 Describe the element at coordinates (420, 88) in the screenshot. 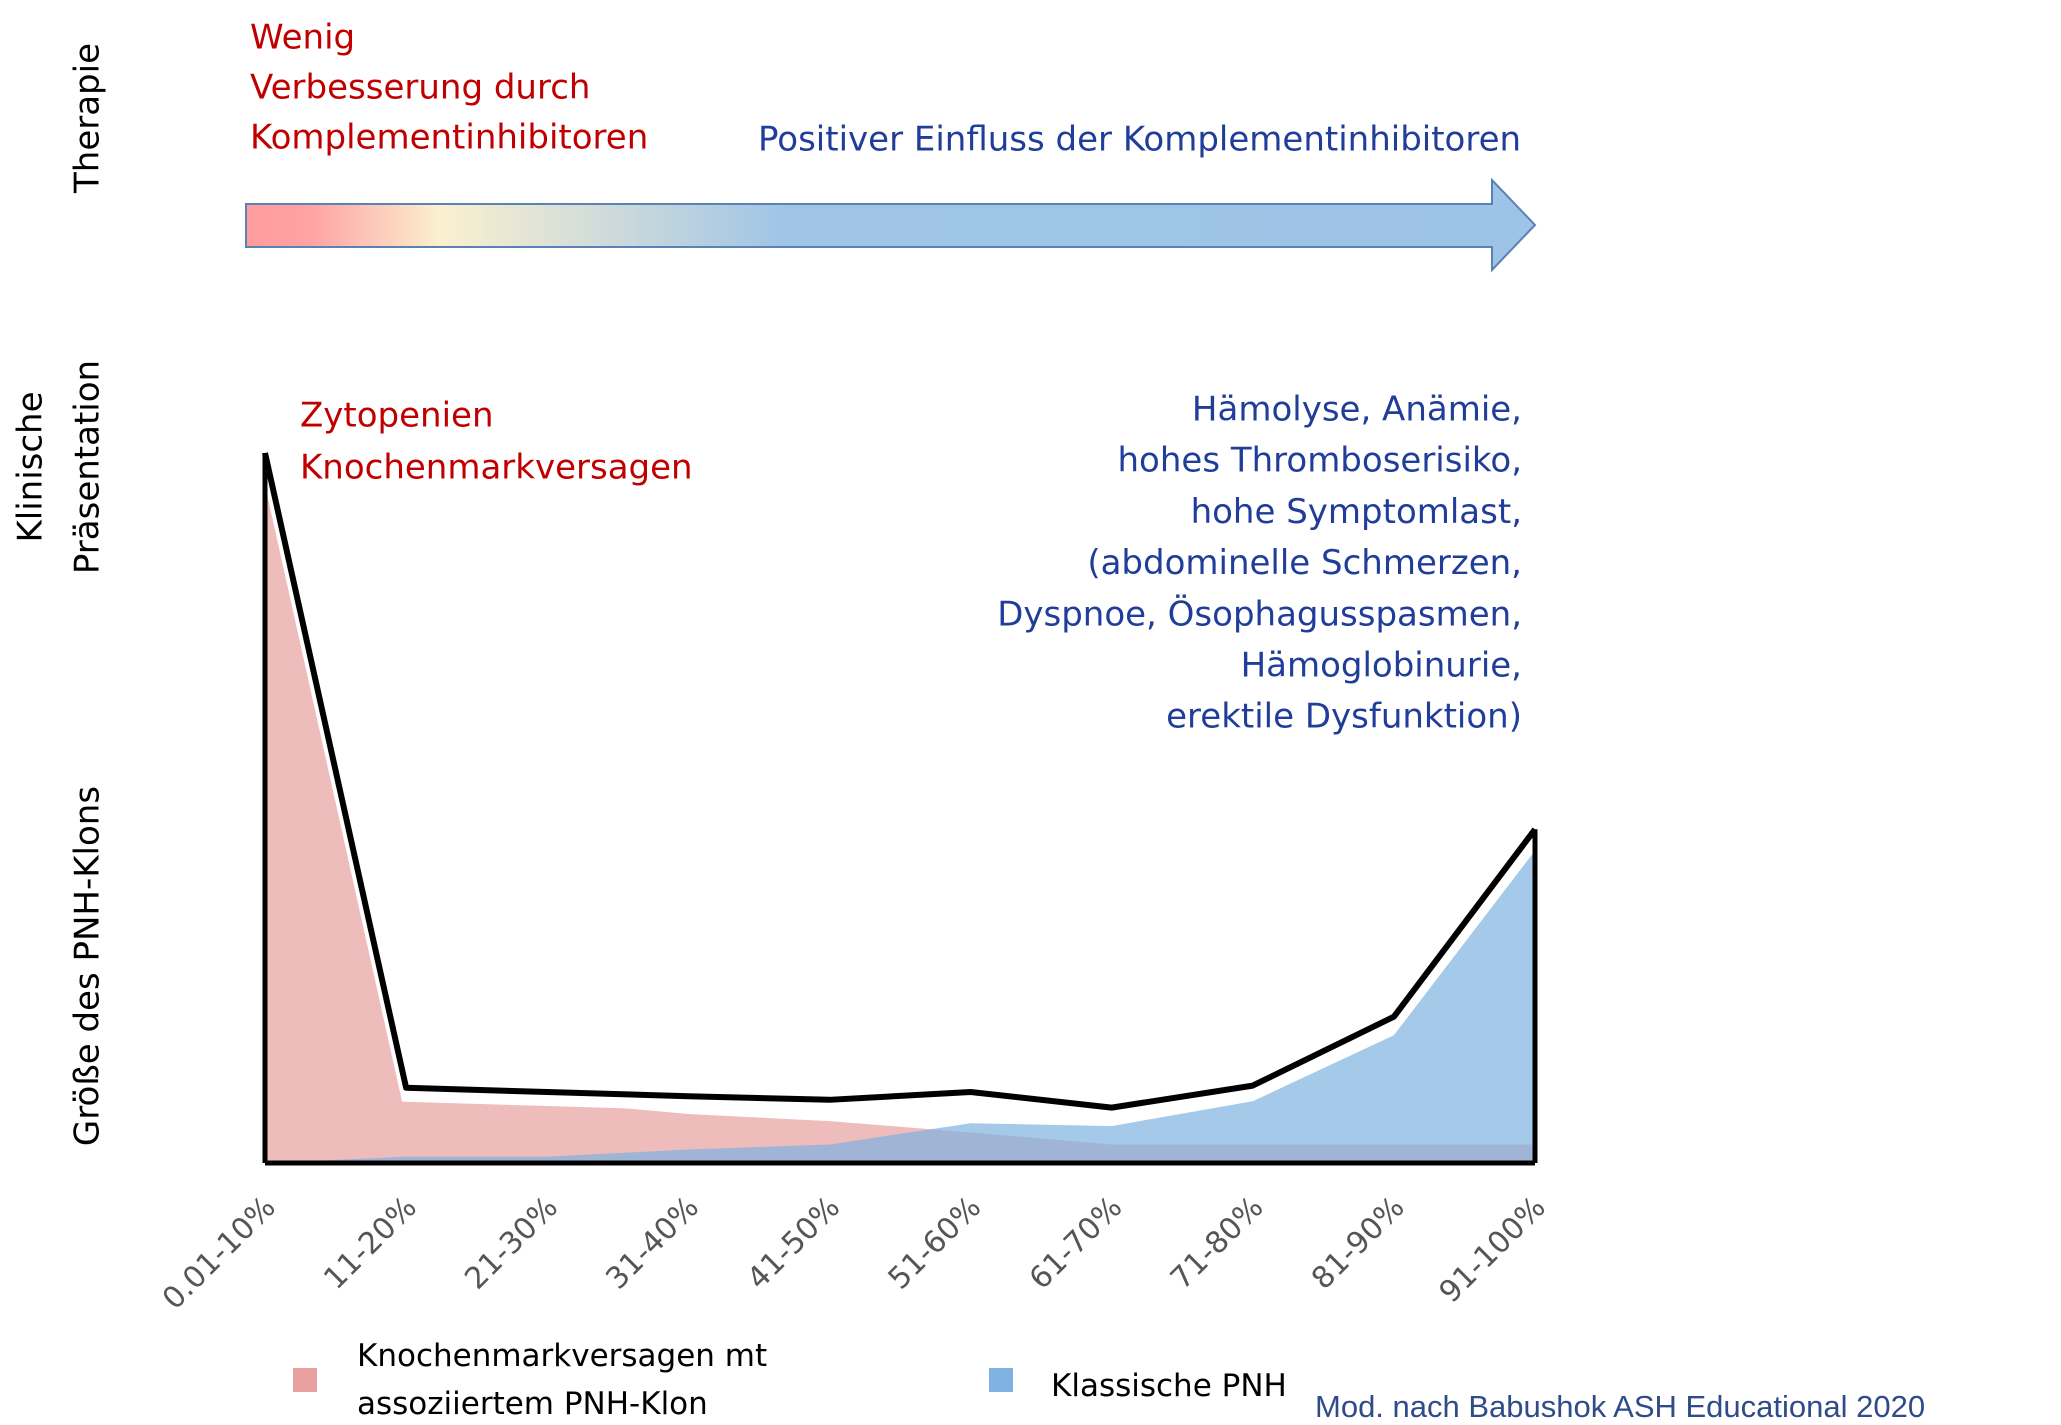

I see `annotation: Verbesserung durch` at that location.